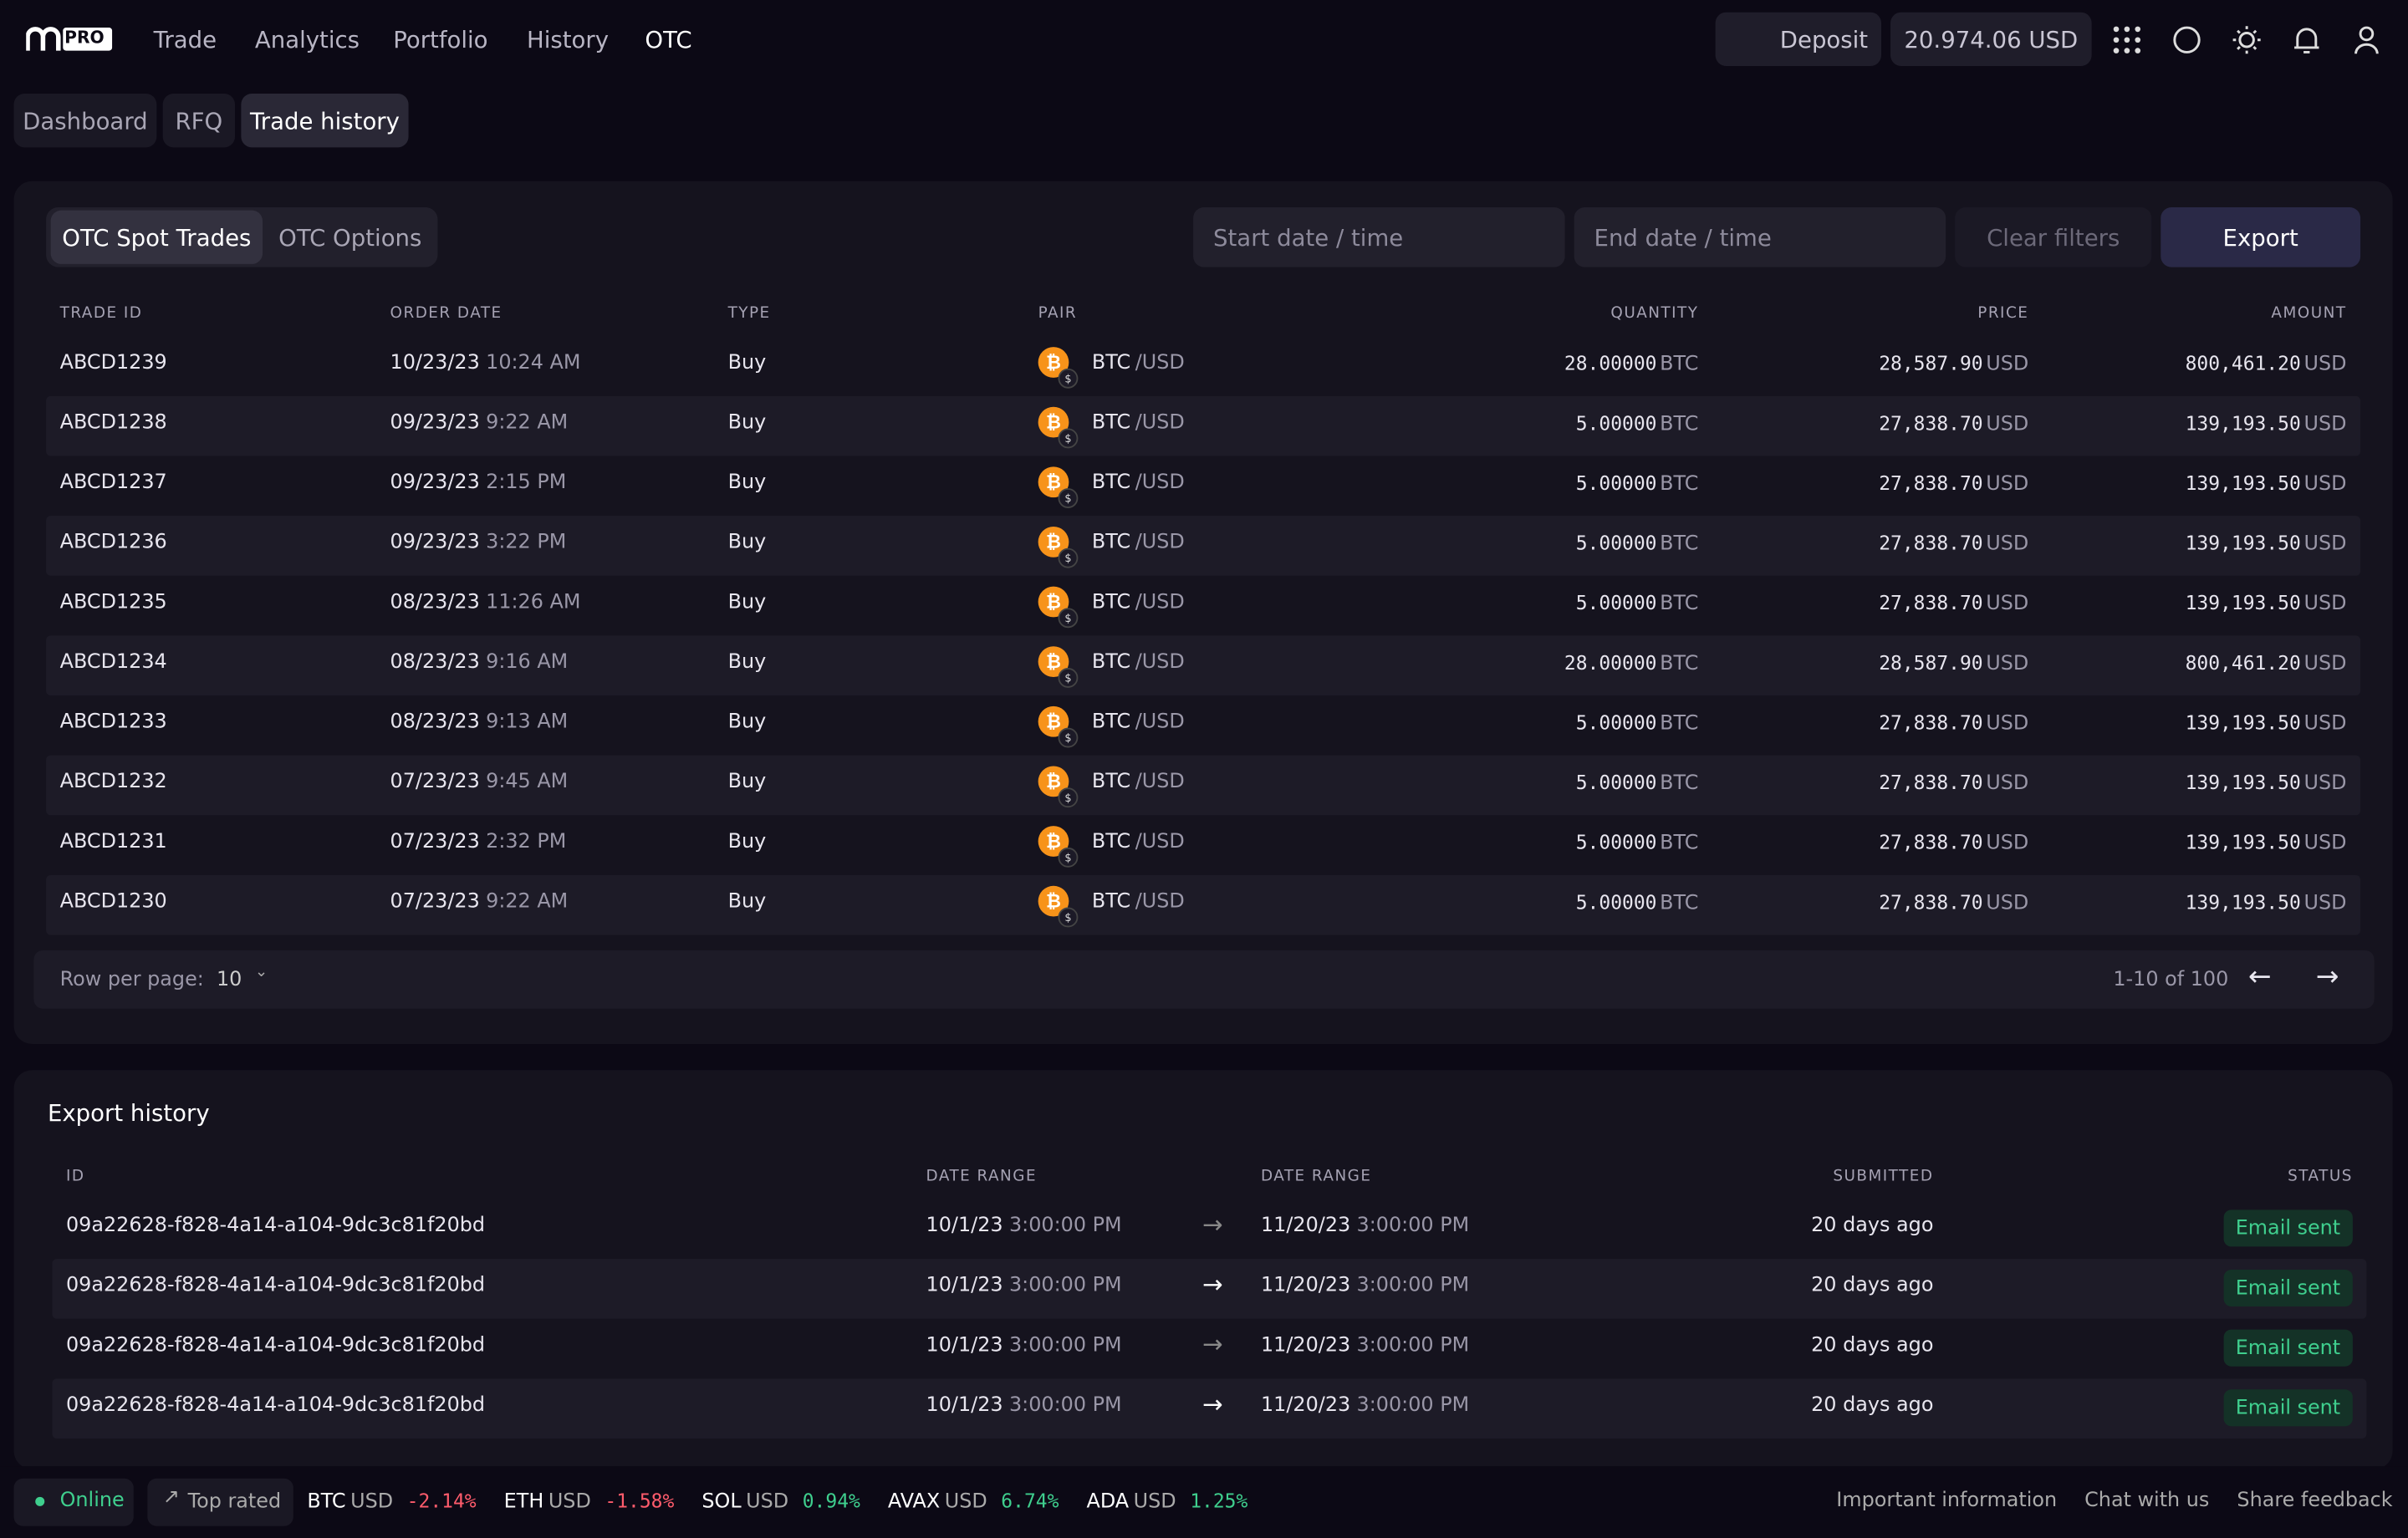 Image resolution: width=2408 pixels, height=1538 pixels. What do you see at coordinates (2147, 1501) in the screenshot?
I see `footer-link: Chat with us` at bounding box center [2147, 1501].